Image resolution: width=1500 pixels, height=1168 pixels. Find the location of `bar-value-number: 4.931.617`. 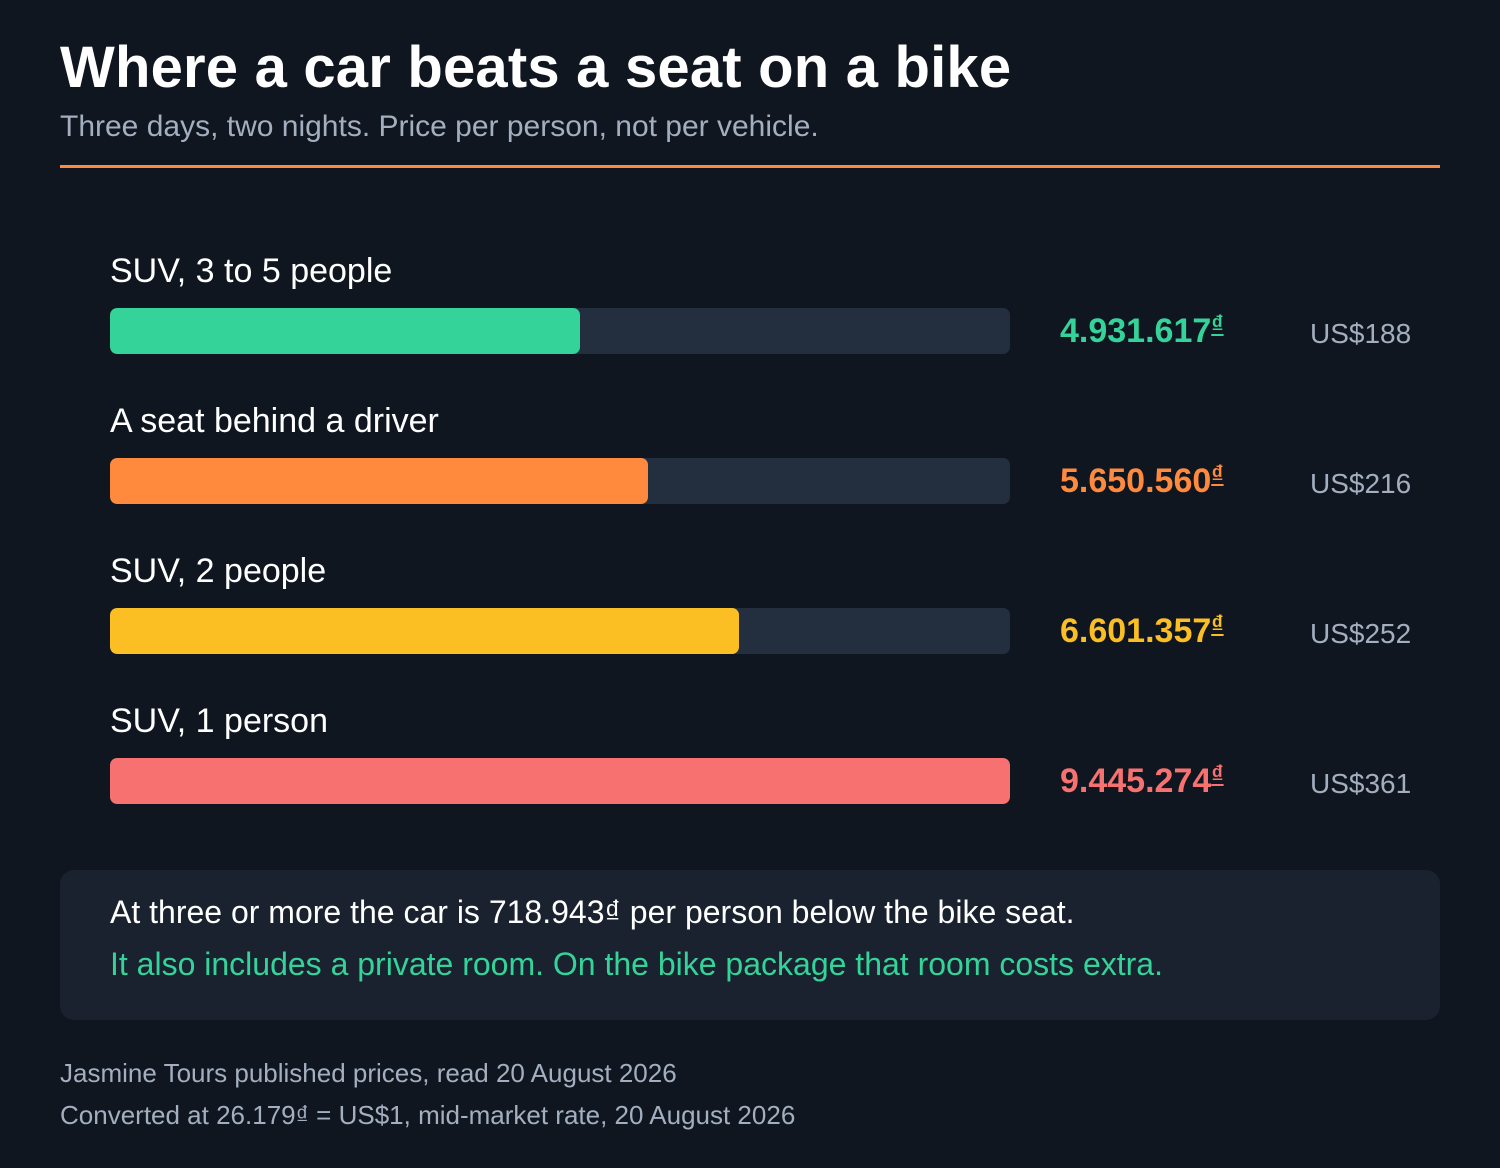

bar-value-number: 4.931.617 is located at coordinates (1136, 331).